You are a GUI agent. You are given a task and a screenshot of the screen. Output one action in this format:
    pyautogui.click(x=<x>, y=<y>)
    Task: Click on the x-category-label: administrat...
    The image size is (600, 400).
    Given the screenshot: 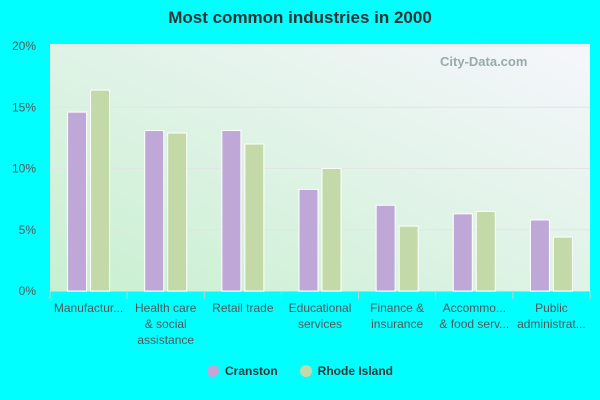 What is the action you would take?
    pyautogui.click(x=551, y=324)
    